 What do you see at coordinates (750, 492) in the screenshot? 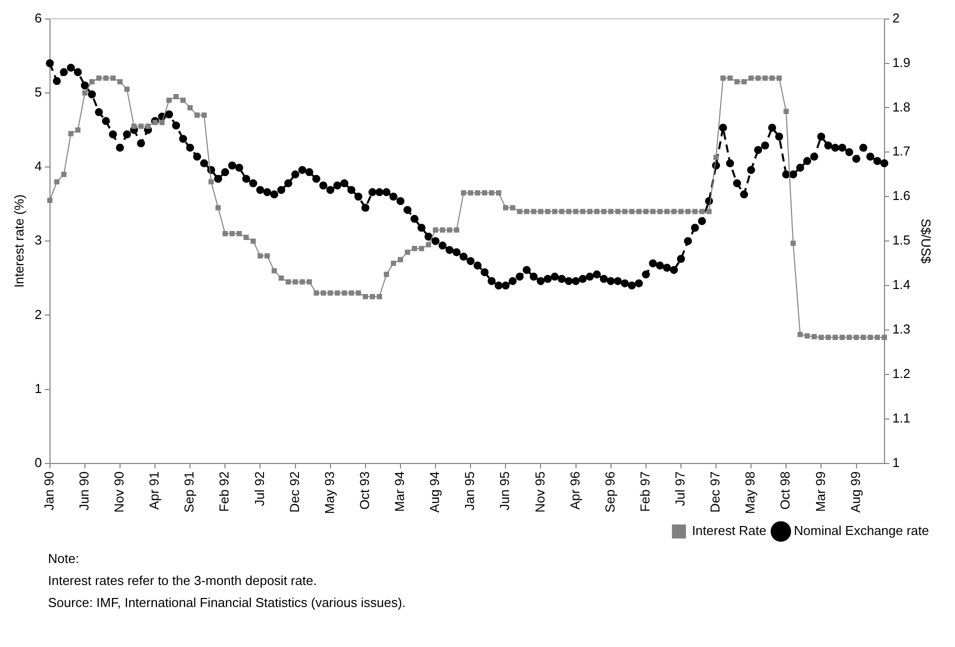
I see `x-tick-label: May 98` at bounding box center [750, 492].